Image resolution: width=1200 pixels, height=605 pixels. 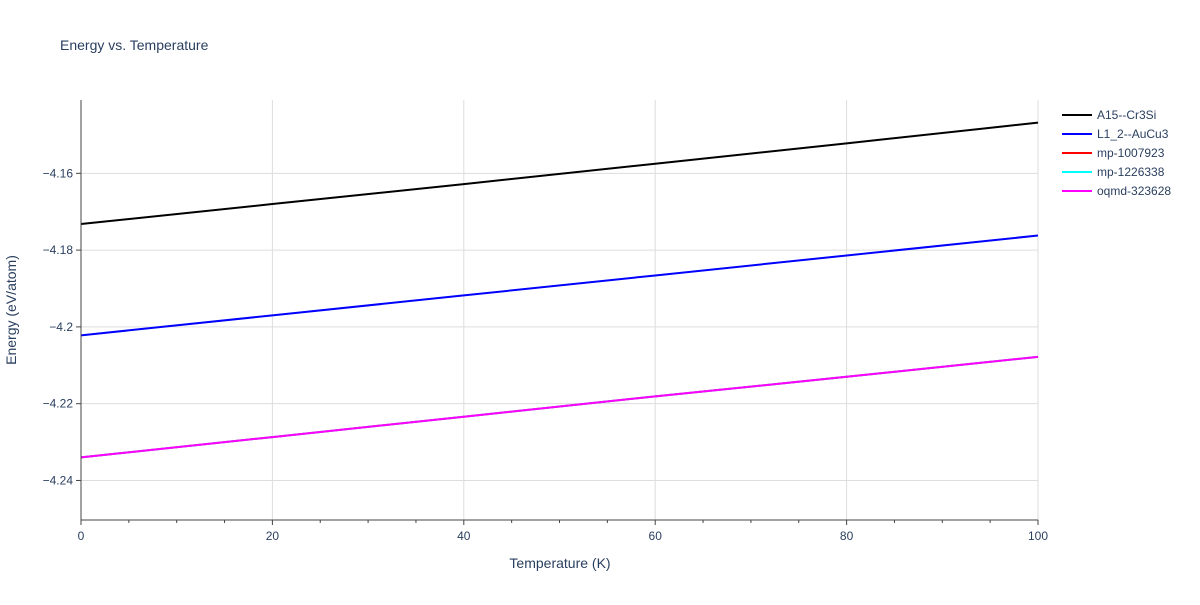 What do you see at coordinates (134, 45) in the screenshot?
I see `chart-title: Energy vs. Temperature` at bounding box center [134, 45].